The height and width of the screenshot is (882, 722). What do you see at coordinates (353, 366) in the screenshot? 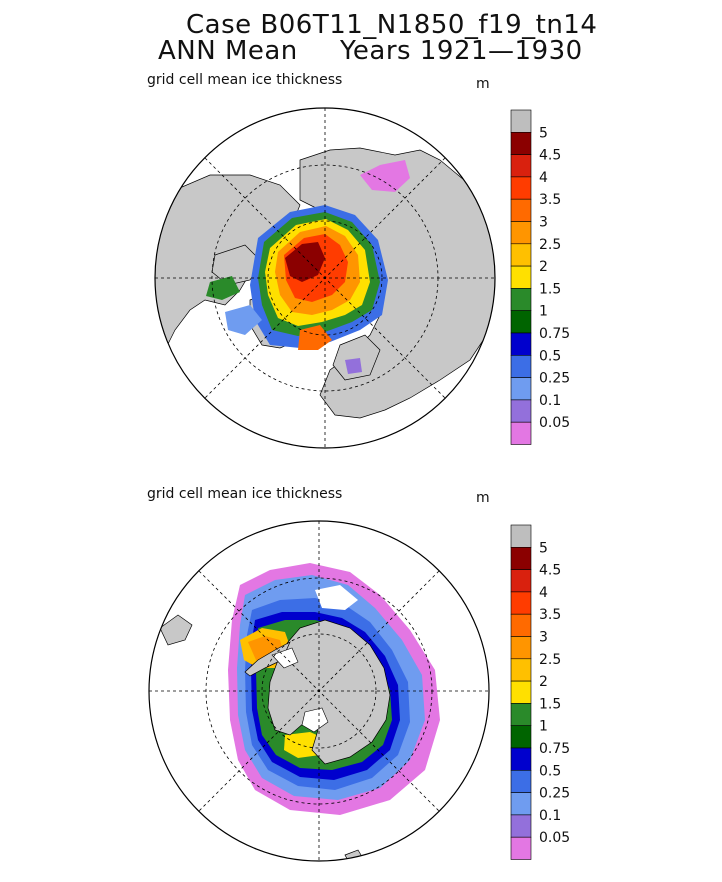
I see `north-ice-baltic` at bounding box center [353, 366].